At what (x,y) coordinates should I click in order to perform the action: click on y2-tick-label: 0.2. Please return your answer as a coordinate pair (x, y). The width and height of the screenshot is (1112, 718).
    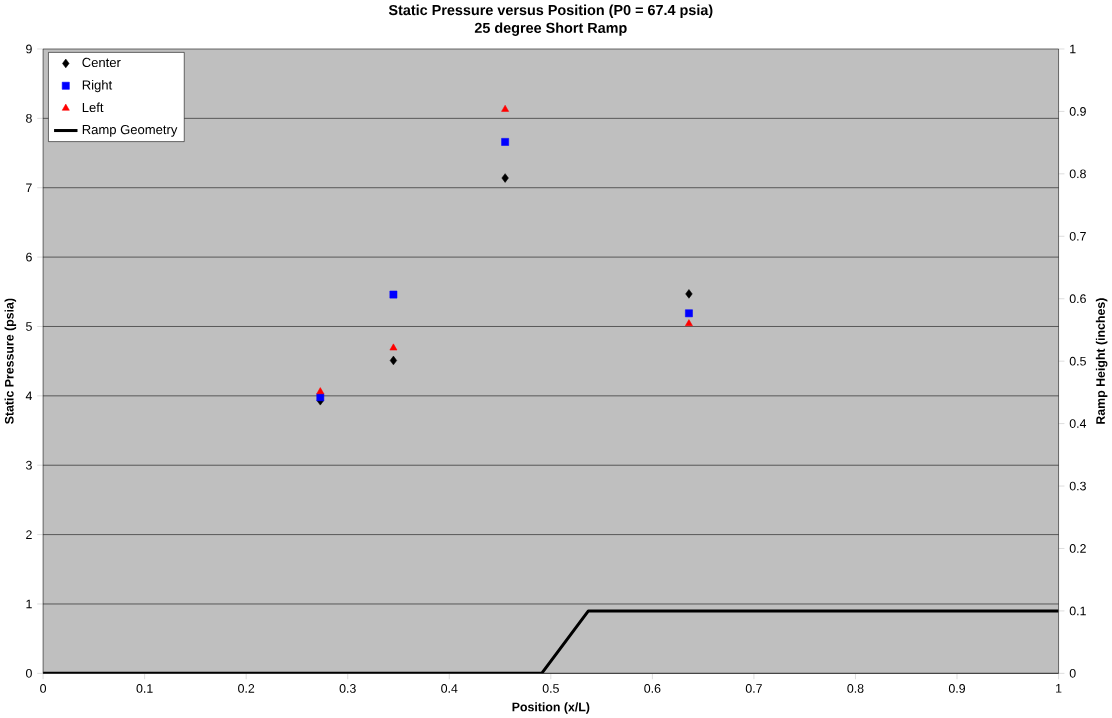
    Looking at the image, I should click on (1077, 548).